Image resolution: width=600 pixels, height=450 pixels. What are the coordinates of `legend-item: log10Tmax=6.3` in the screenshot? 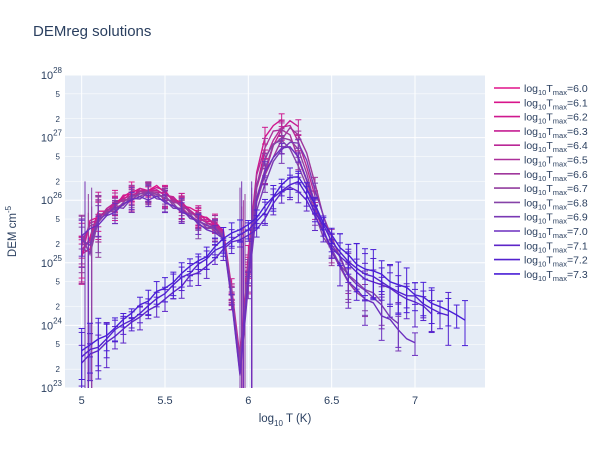 It's located at (541, 133).